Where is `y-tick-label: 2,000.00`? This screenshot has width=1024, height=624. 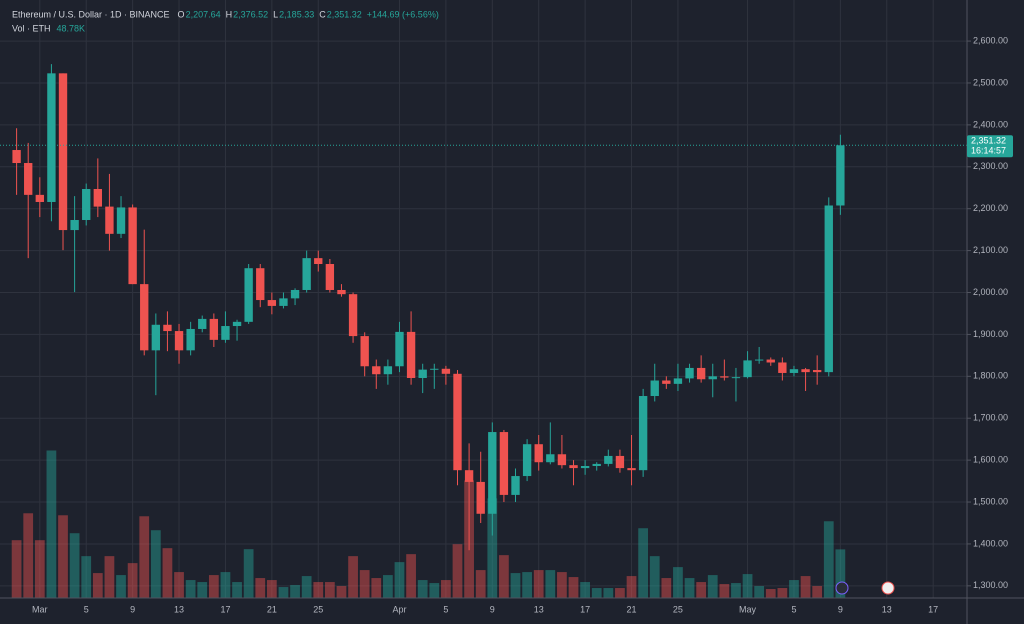
y-tick-label: 2,000.00 is located at coordinates (990, 292).